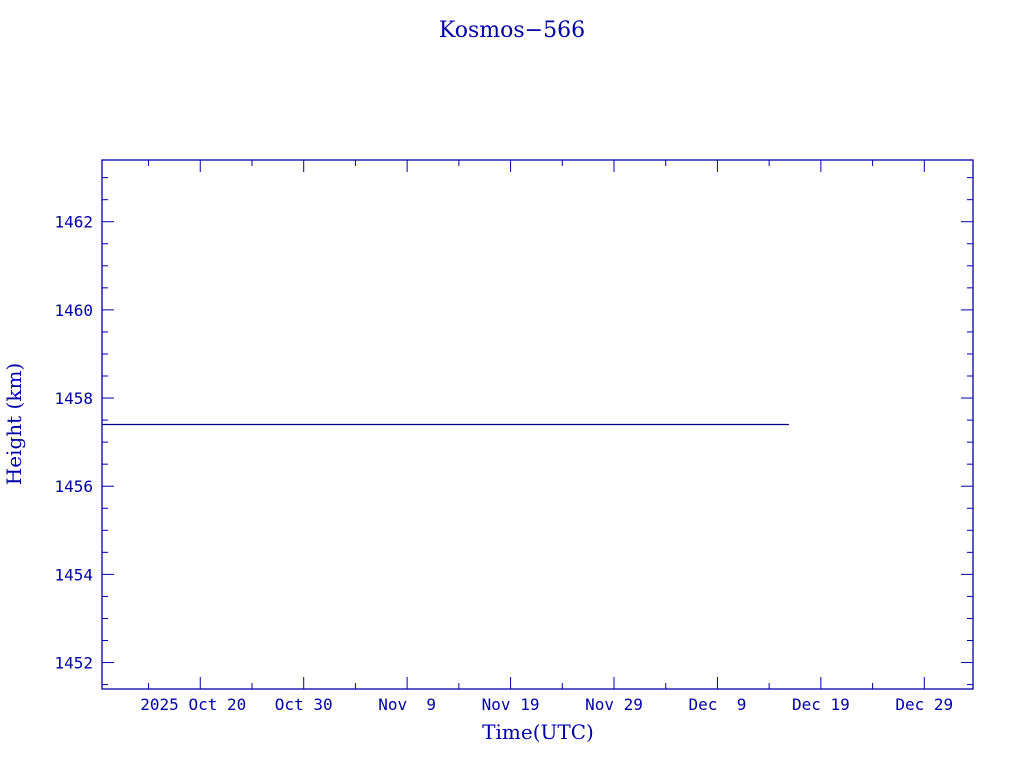 The image size is (1024, 768). I want to click on x-tick-label: Dec 19, so click(821, 704).